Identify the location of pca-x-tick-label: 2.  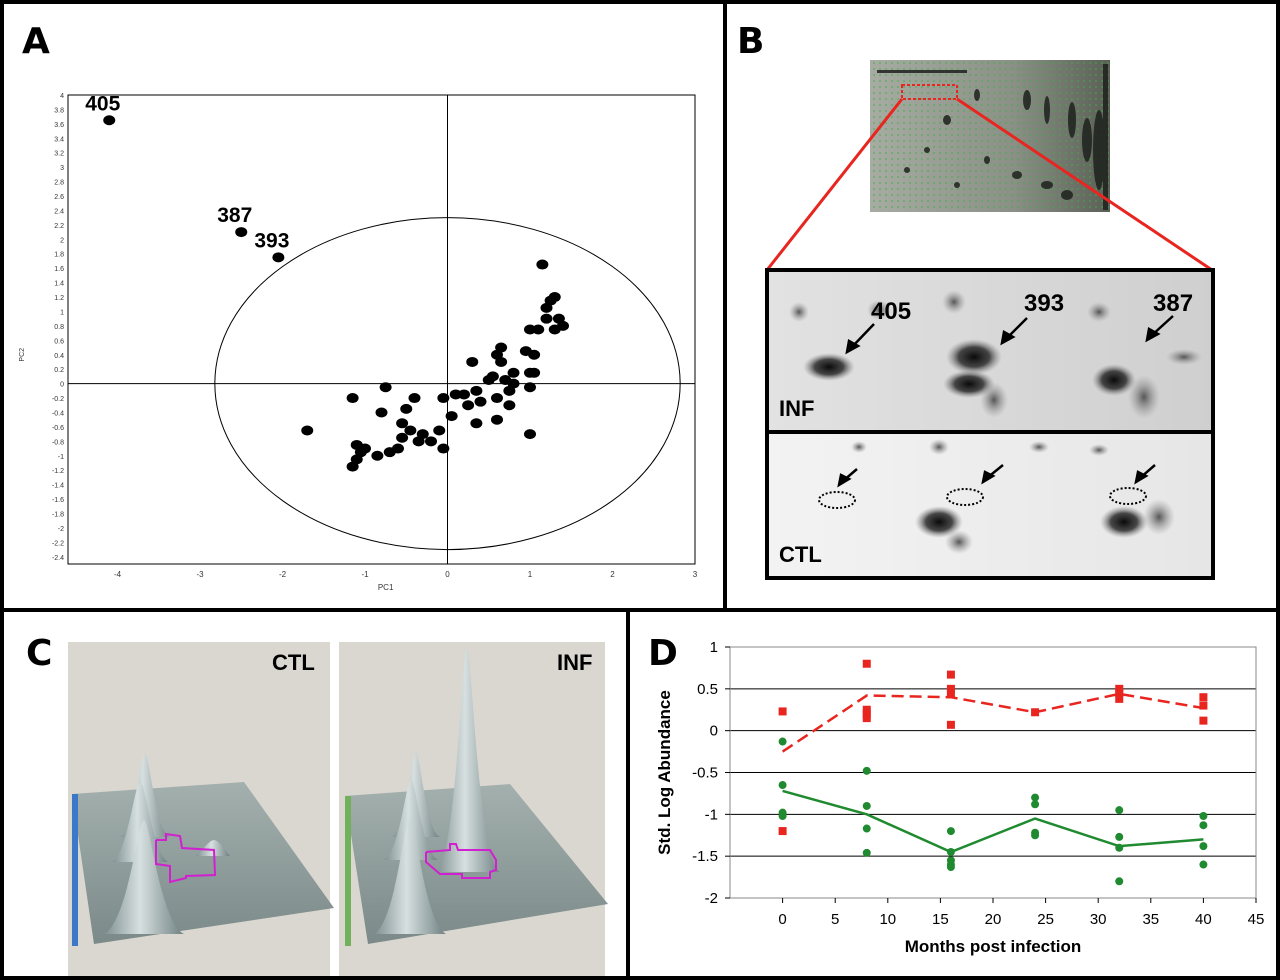
(612, 574).